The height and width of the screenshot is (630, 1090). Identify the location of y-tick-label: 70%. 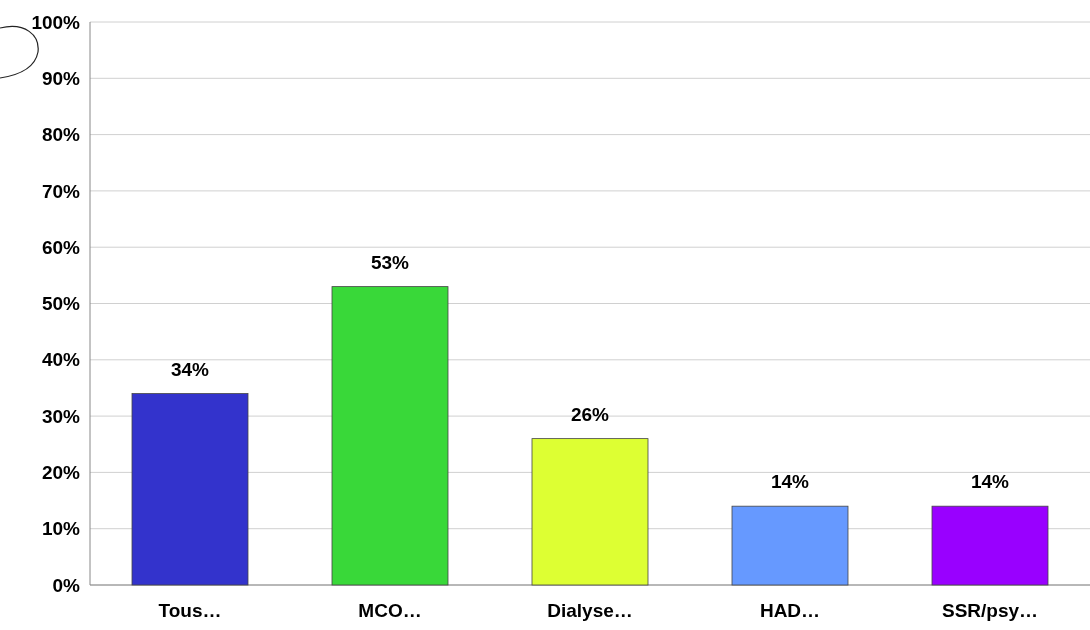
(61, 191).